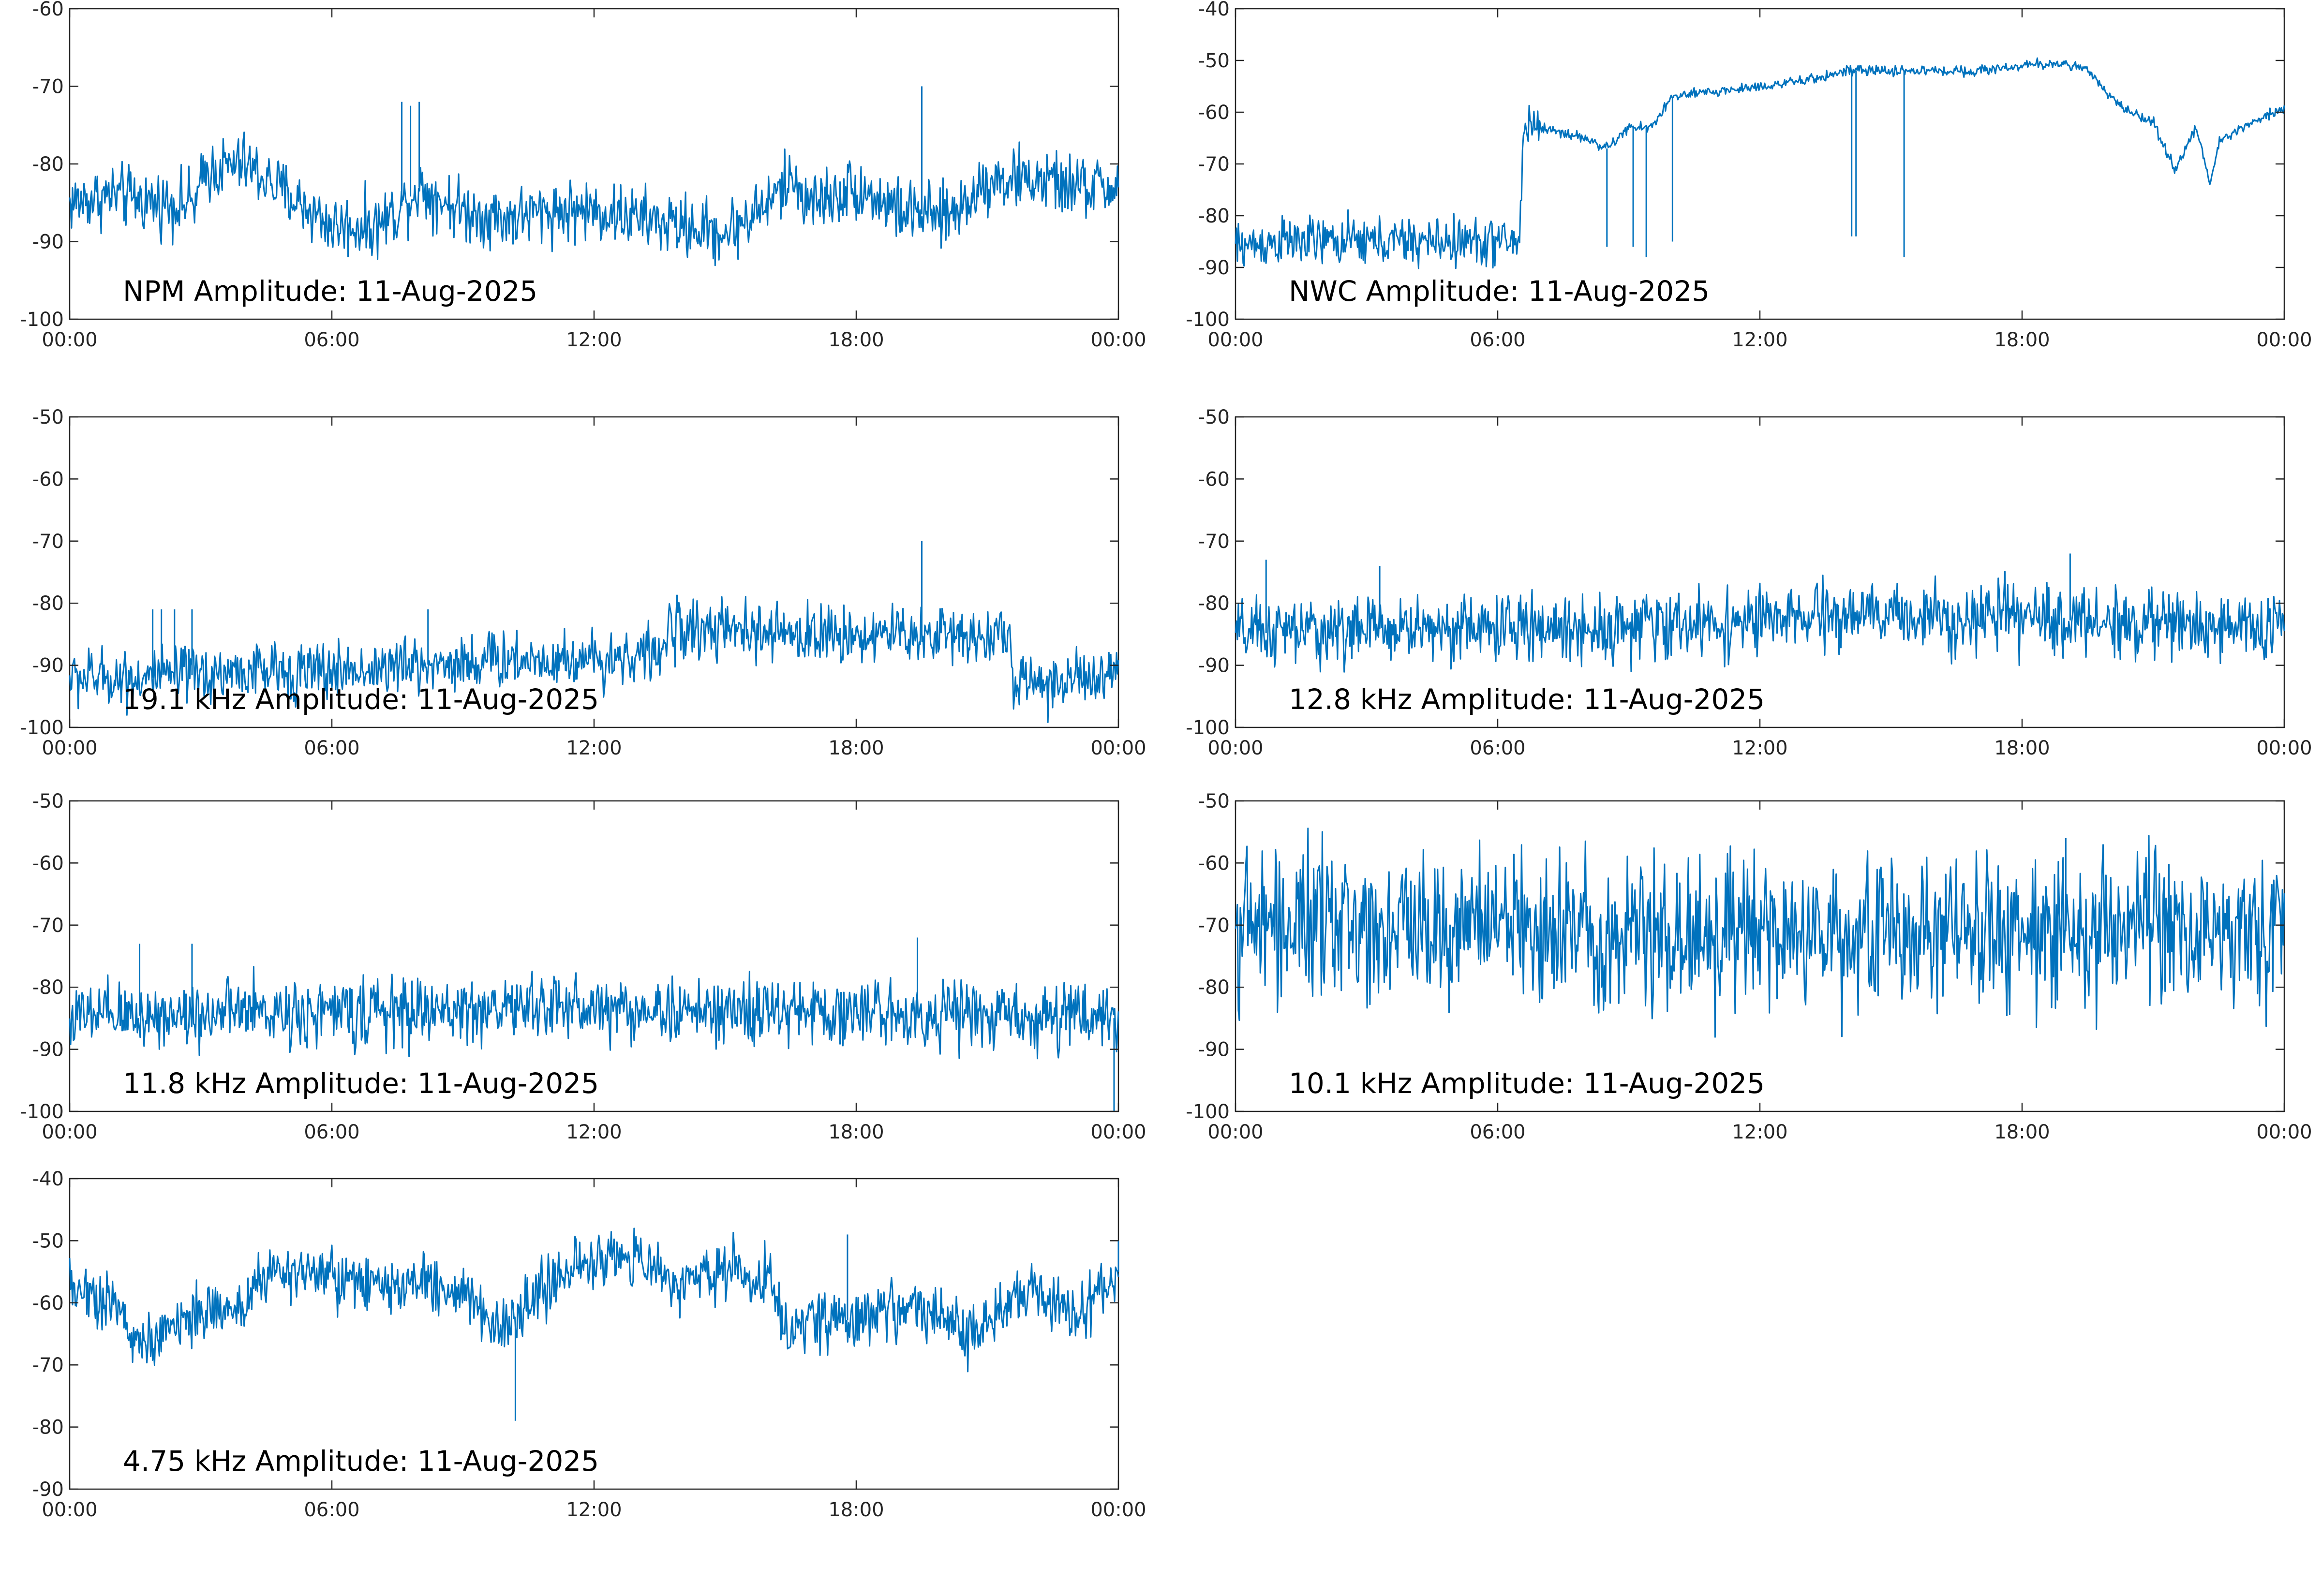  I want to click on panel-title: 12.8 kHz Amplitude: 11-Aug-2025, so click(1527, 699).